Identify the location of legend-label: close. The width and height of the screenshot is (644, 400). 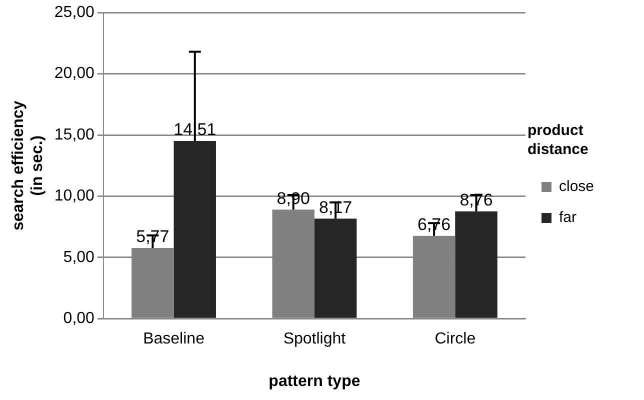
(576, 187).